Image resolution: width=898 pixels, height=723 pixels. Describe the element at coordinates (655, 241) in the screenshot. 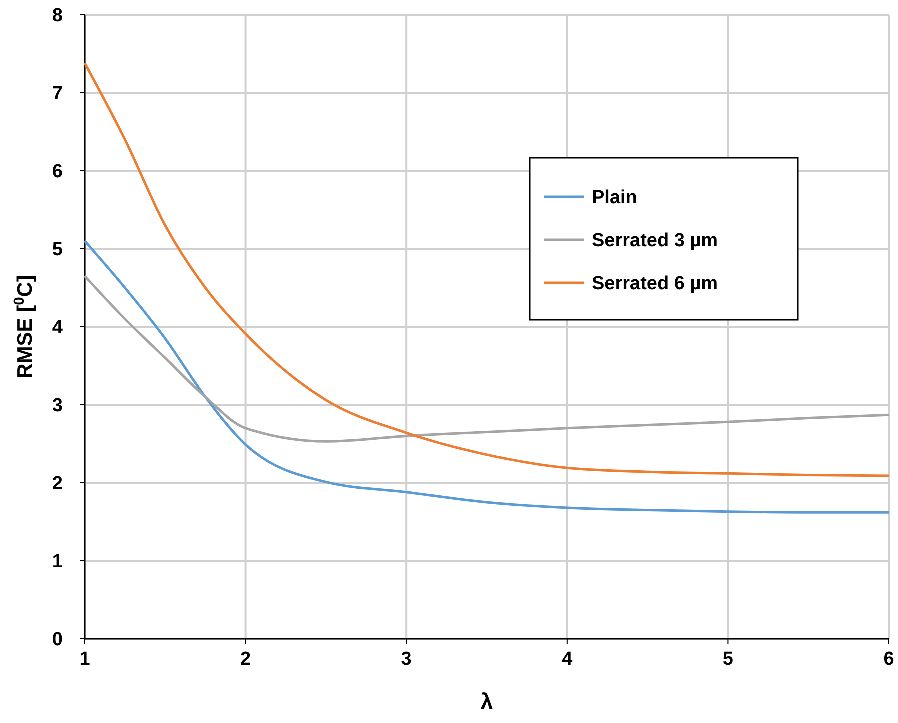

I see `legend-label: Serrated 3 µm` at that location.